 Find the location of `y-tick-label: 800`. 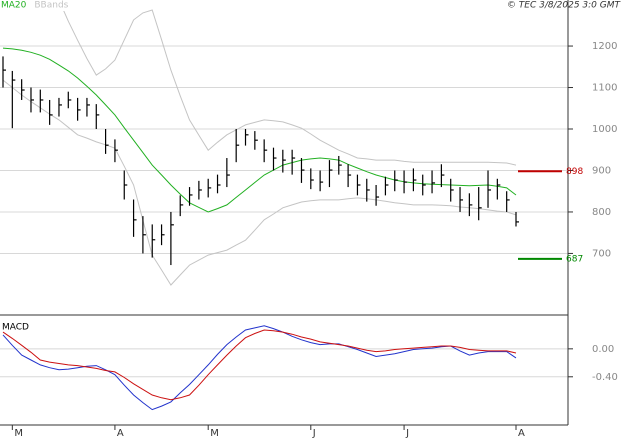

y-tick-label: 800 is located at coordinates (601, 212).